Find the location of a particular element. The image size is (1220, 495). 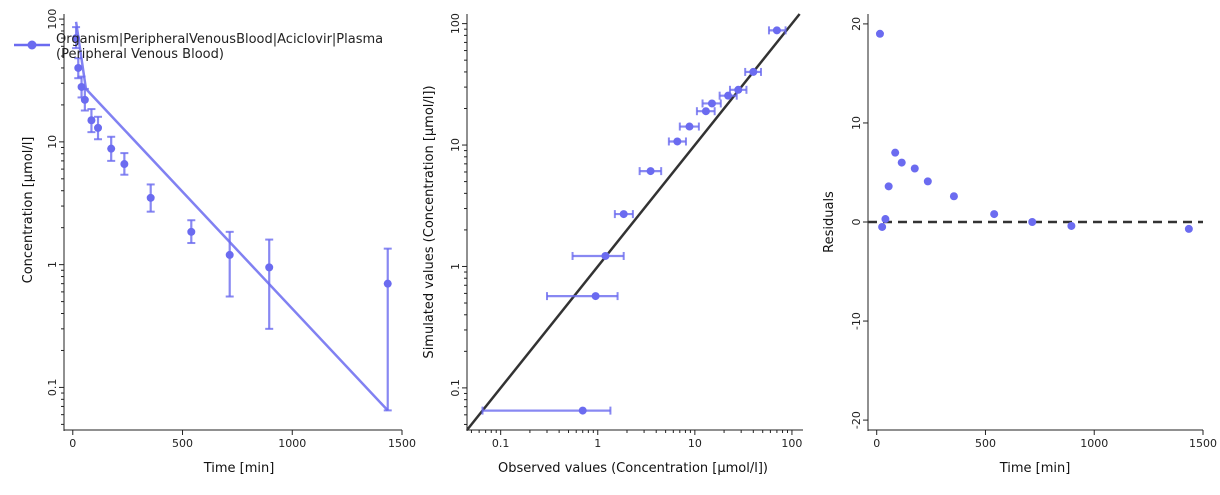

legend-marker-swatch is located at coordinates (32, 45).